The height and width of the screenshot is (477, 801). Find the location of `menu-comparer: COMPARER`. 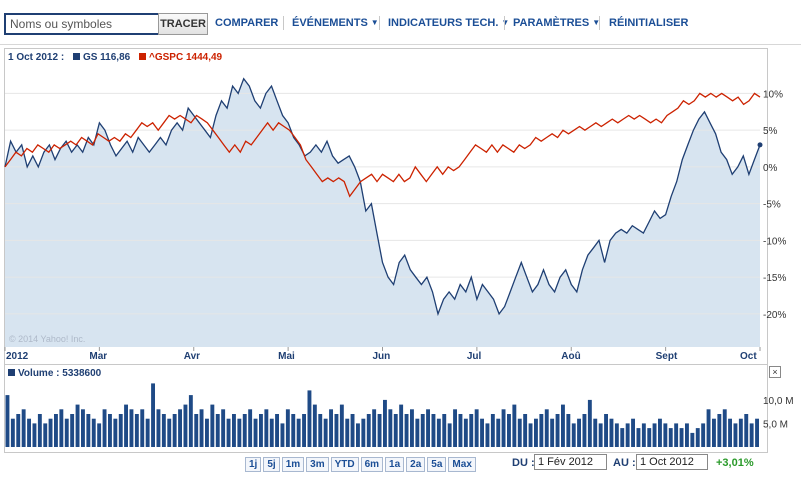

menu-comparer: COMPARER is located at coordinates (246, 23).